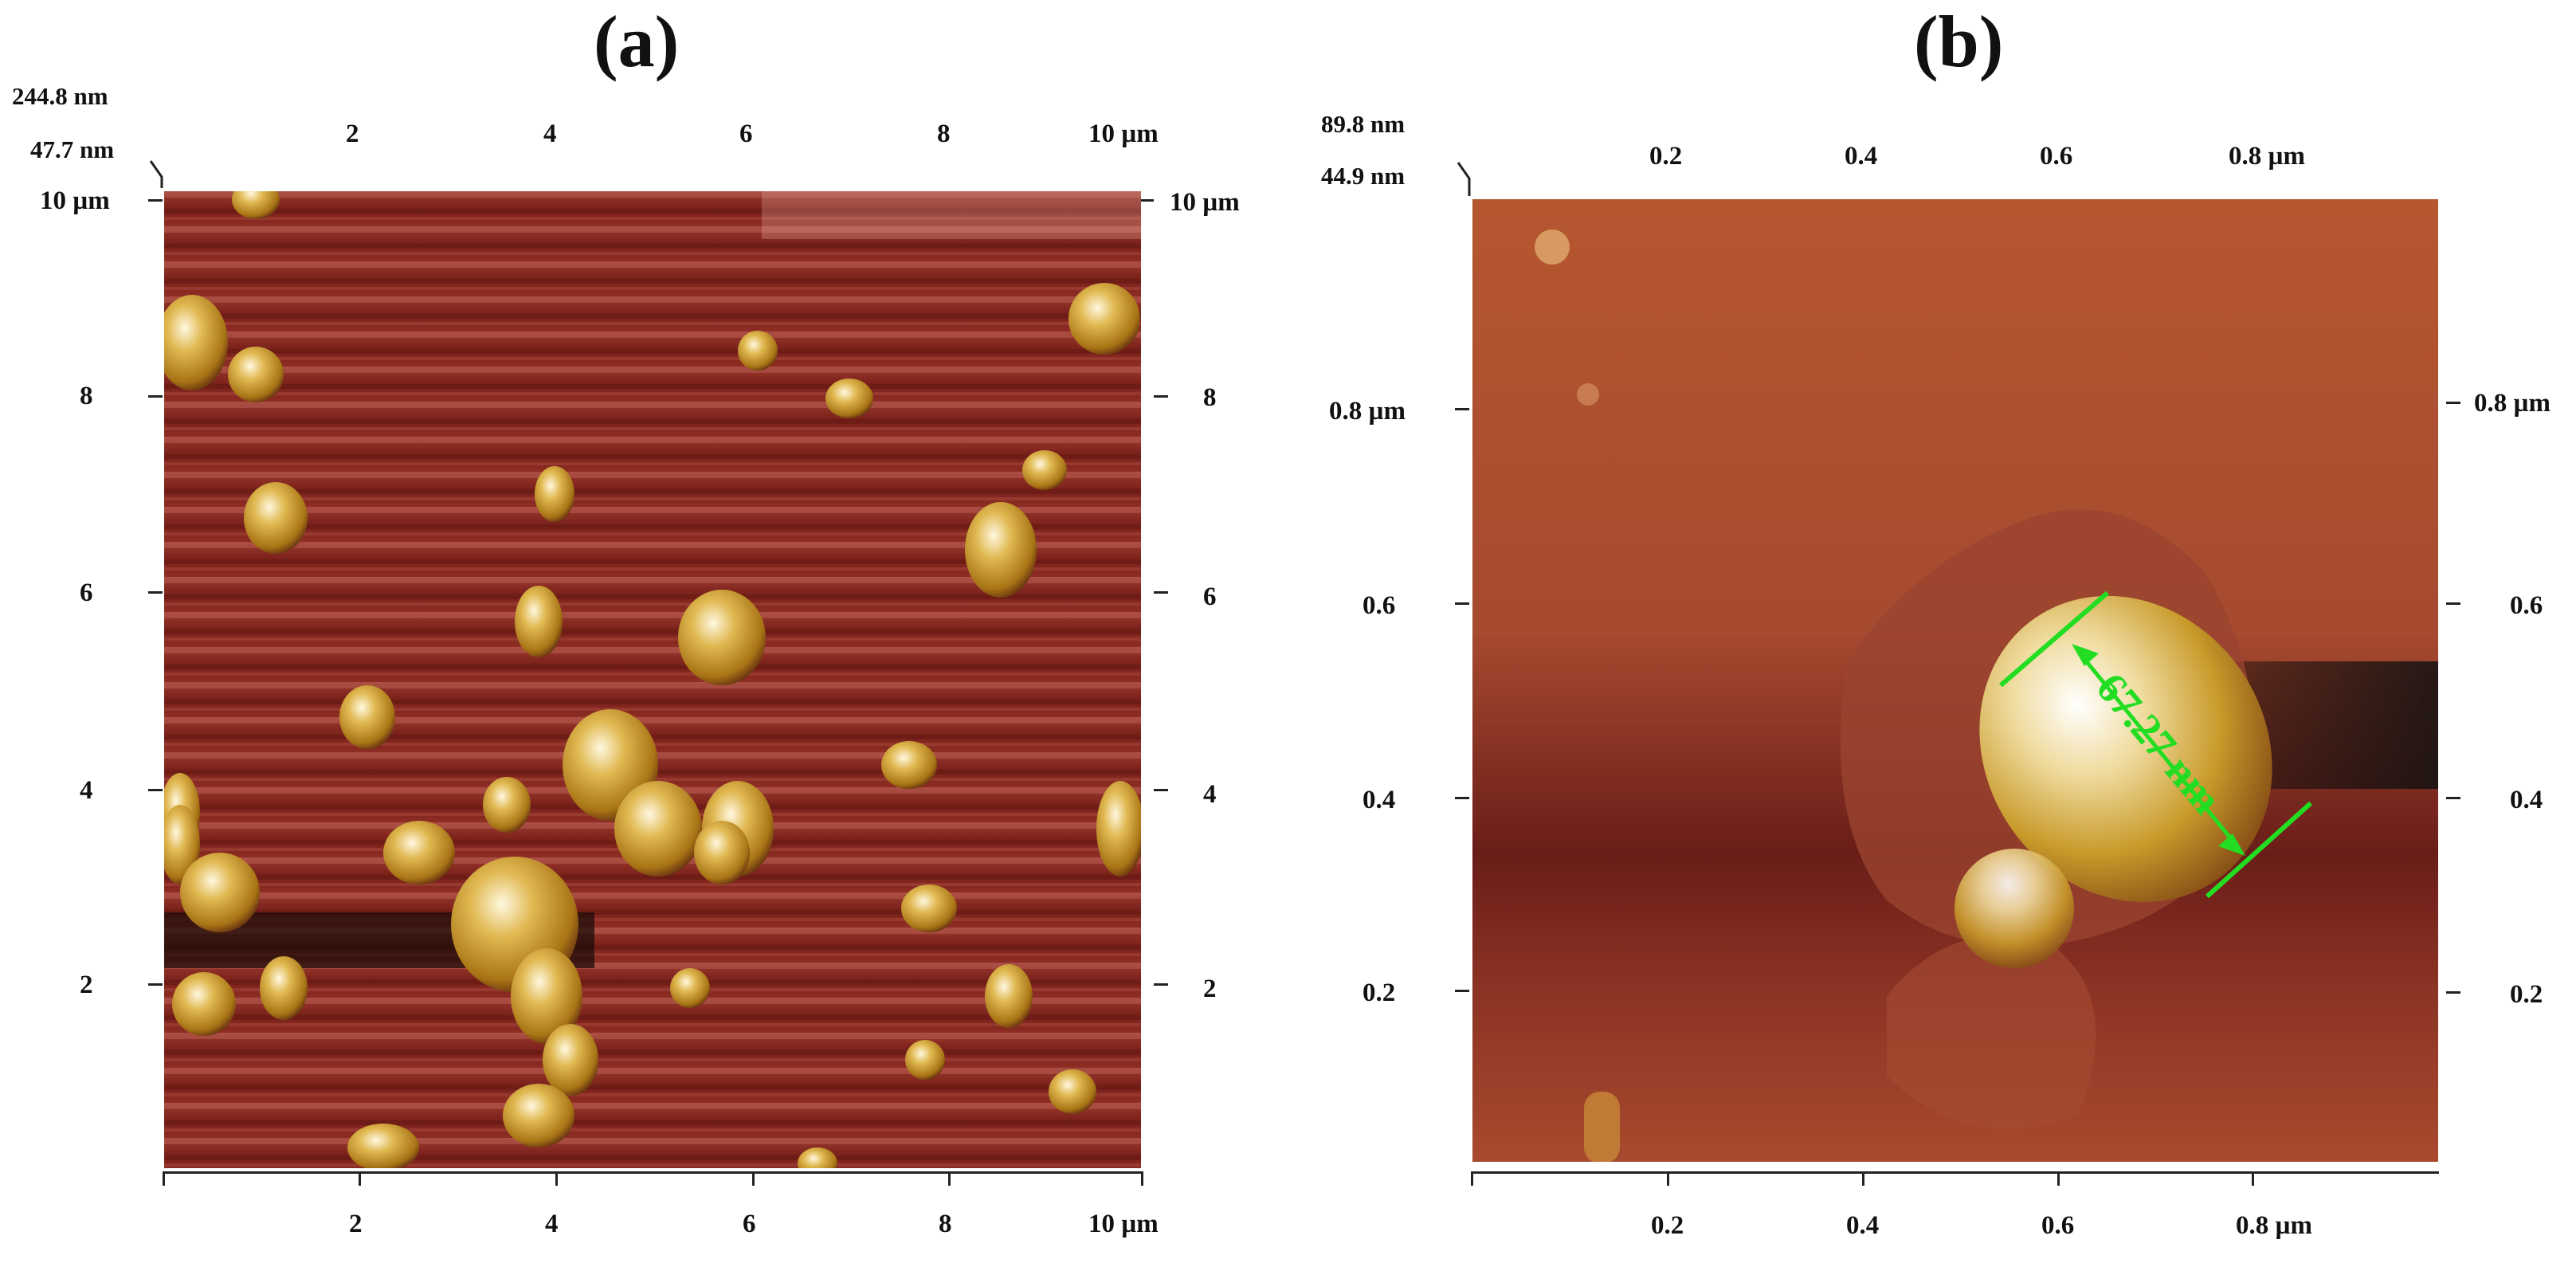 This screenshot has height=1263, width=2576. Describe the element at coordinates (2056, 156) in the screenshot. I see `panel-b-top-tick: 0.6` at that location.